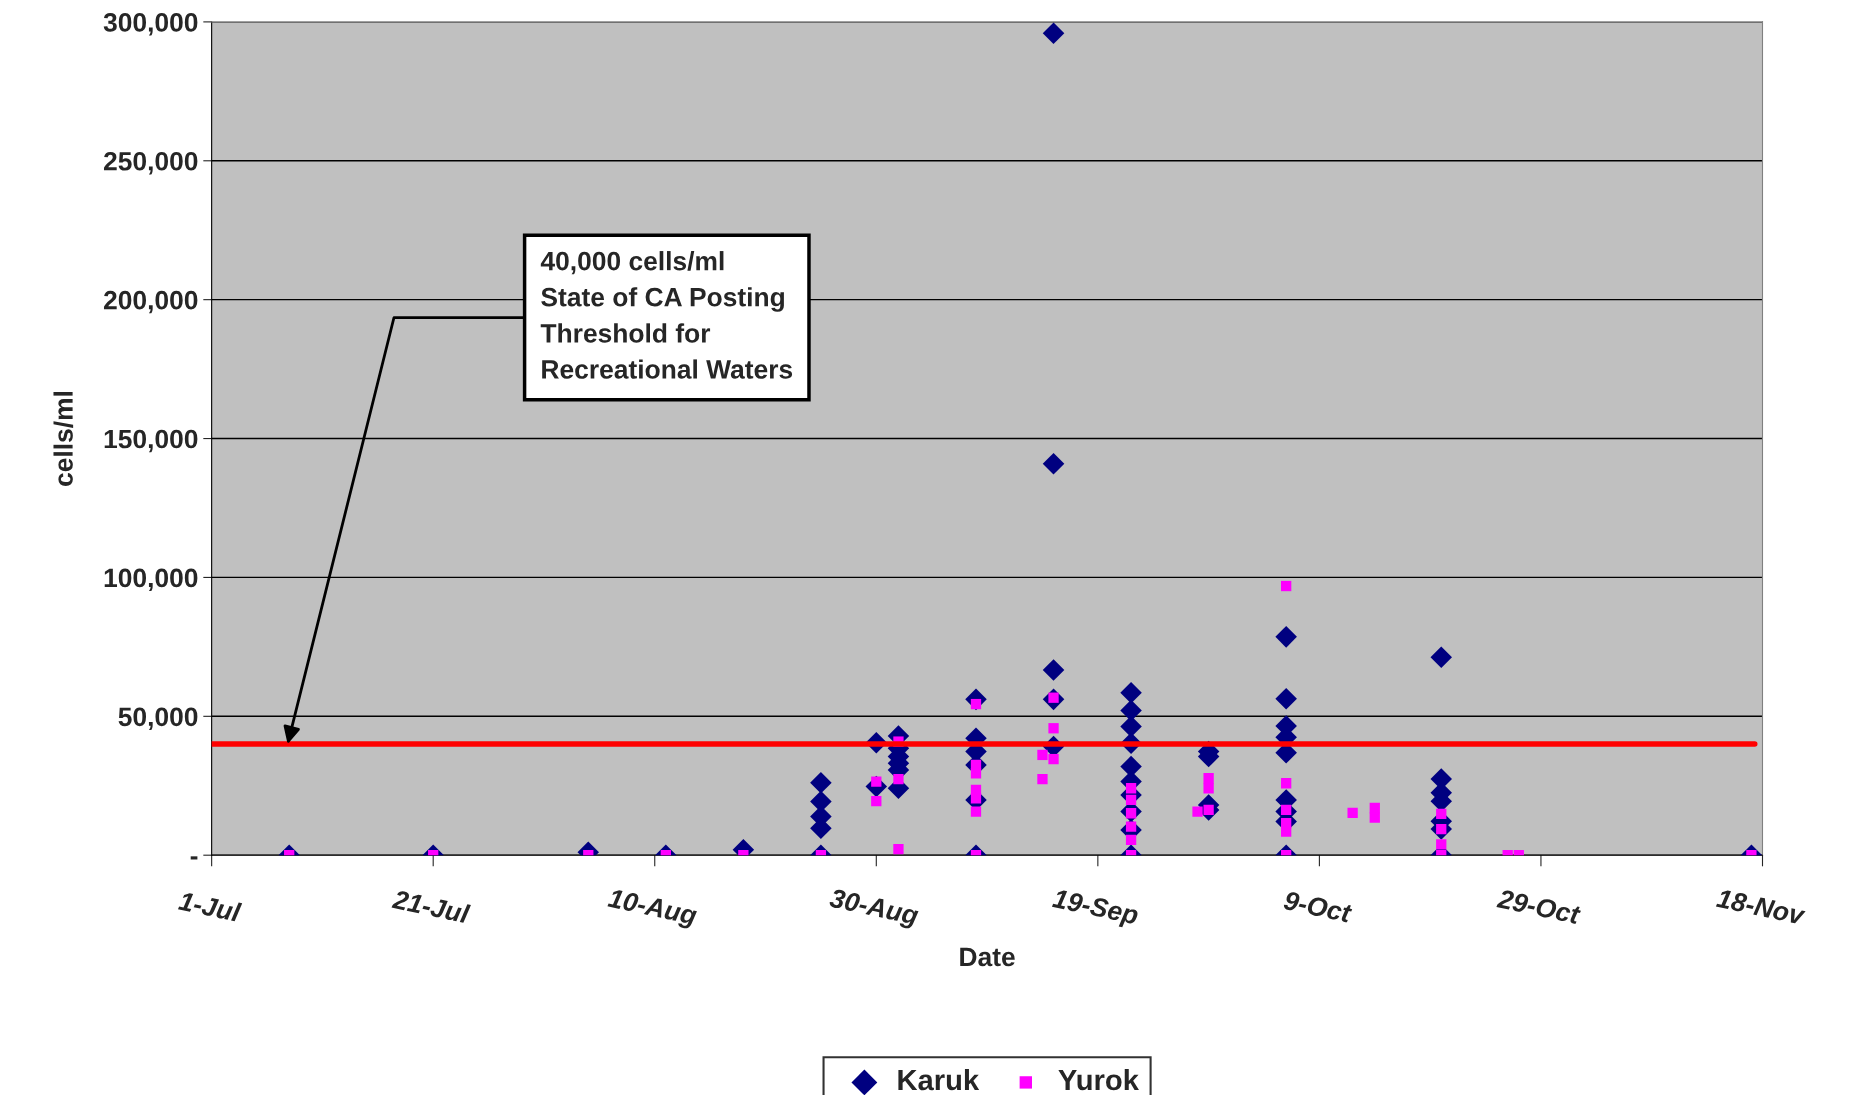  What do you see at coordinates (150, 163) in the screenshot?
I see `y-tick-label: 250,000` at bounding box center [150, 163].